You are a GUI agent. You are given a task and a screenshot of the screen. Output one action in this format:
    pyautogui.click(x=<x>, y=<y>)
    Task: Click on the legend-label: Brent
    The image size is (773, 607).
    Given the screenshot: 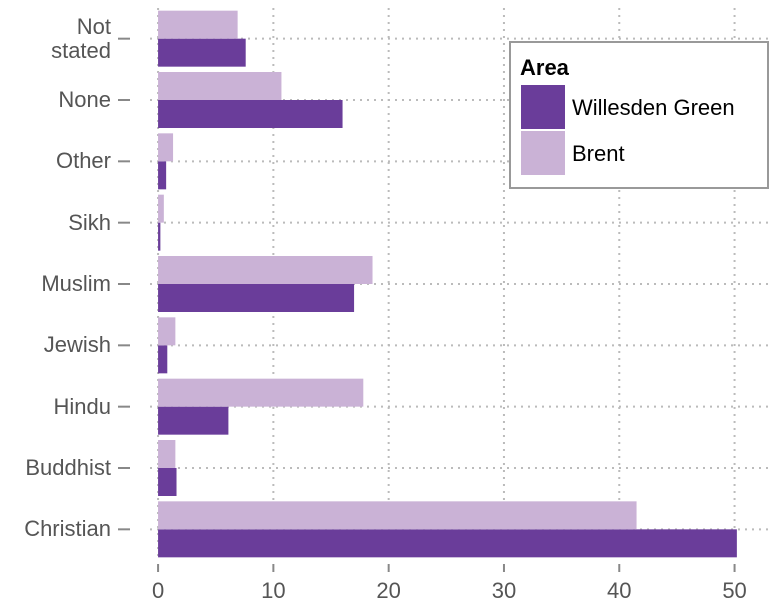 What is the action you would take?
    pyautogui.click(x=598, y=153)
    